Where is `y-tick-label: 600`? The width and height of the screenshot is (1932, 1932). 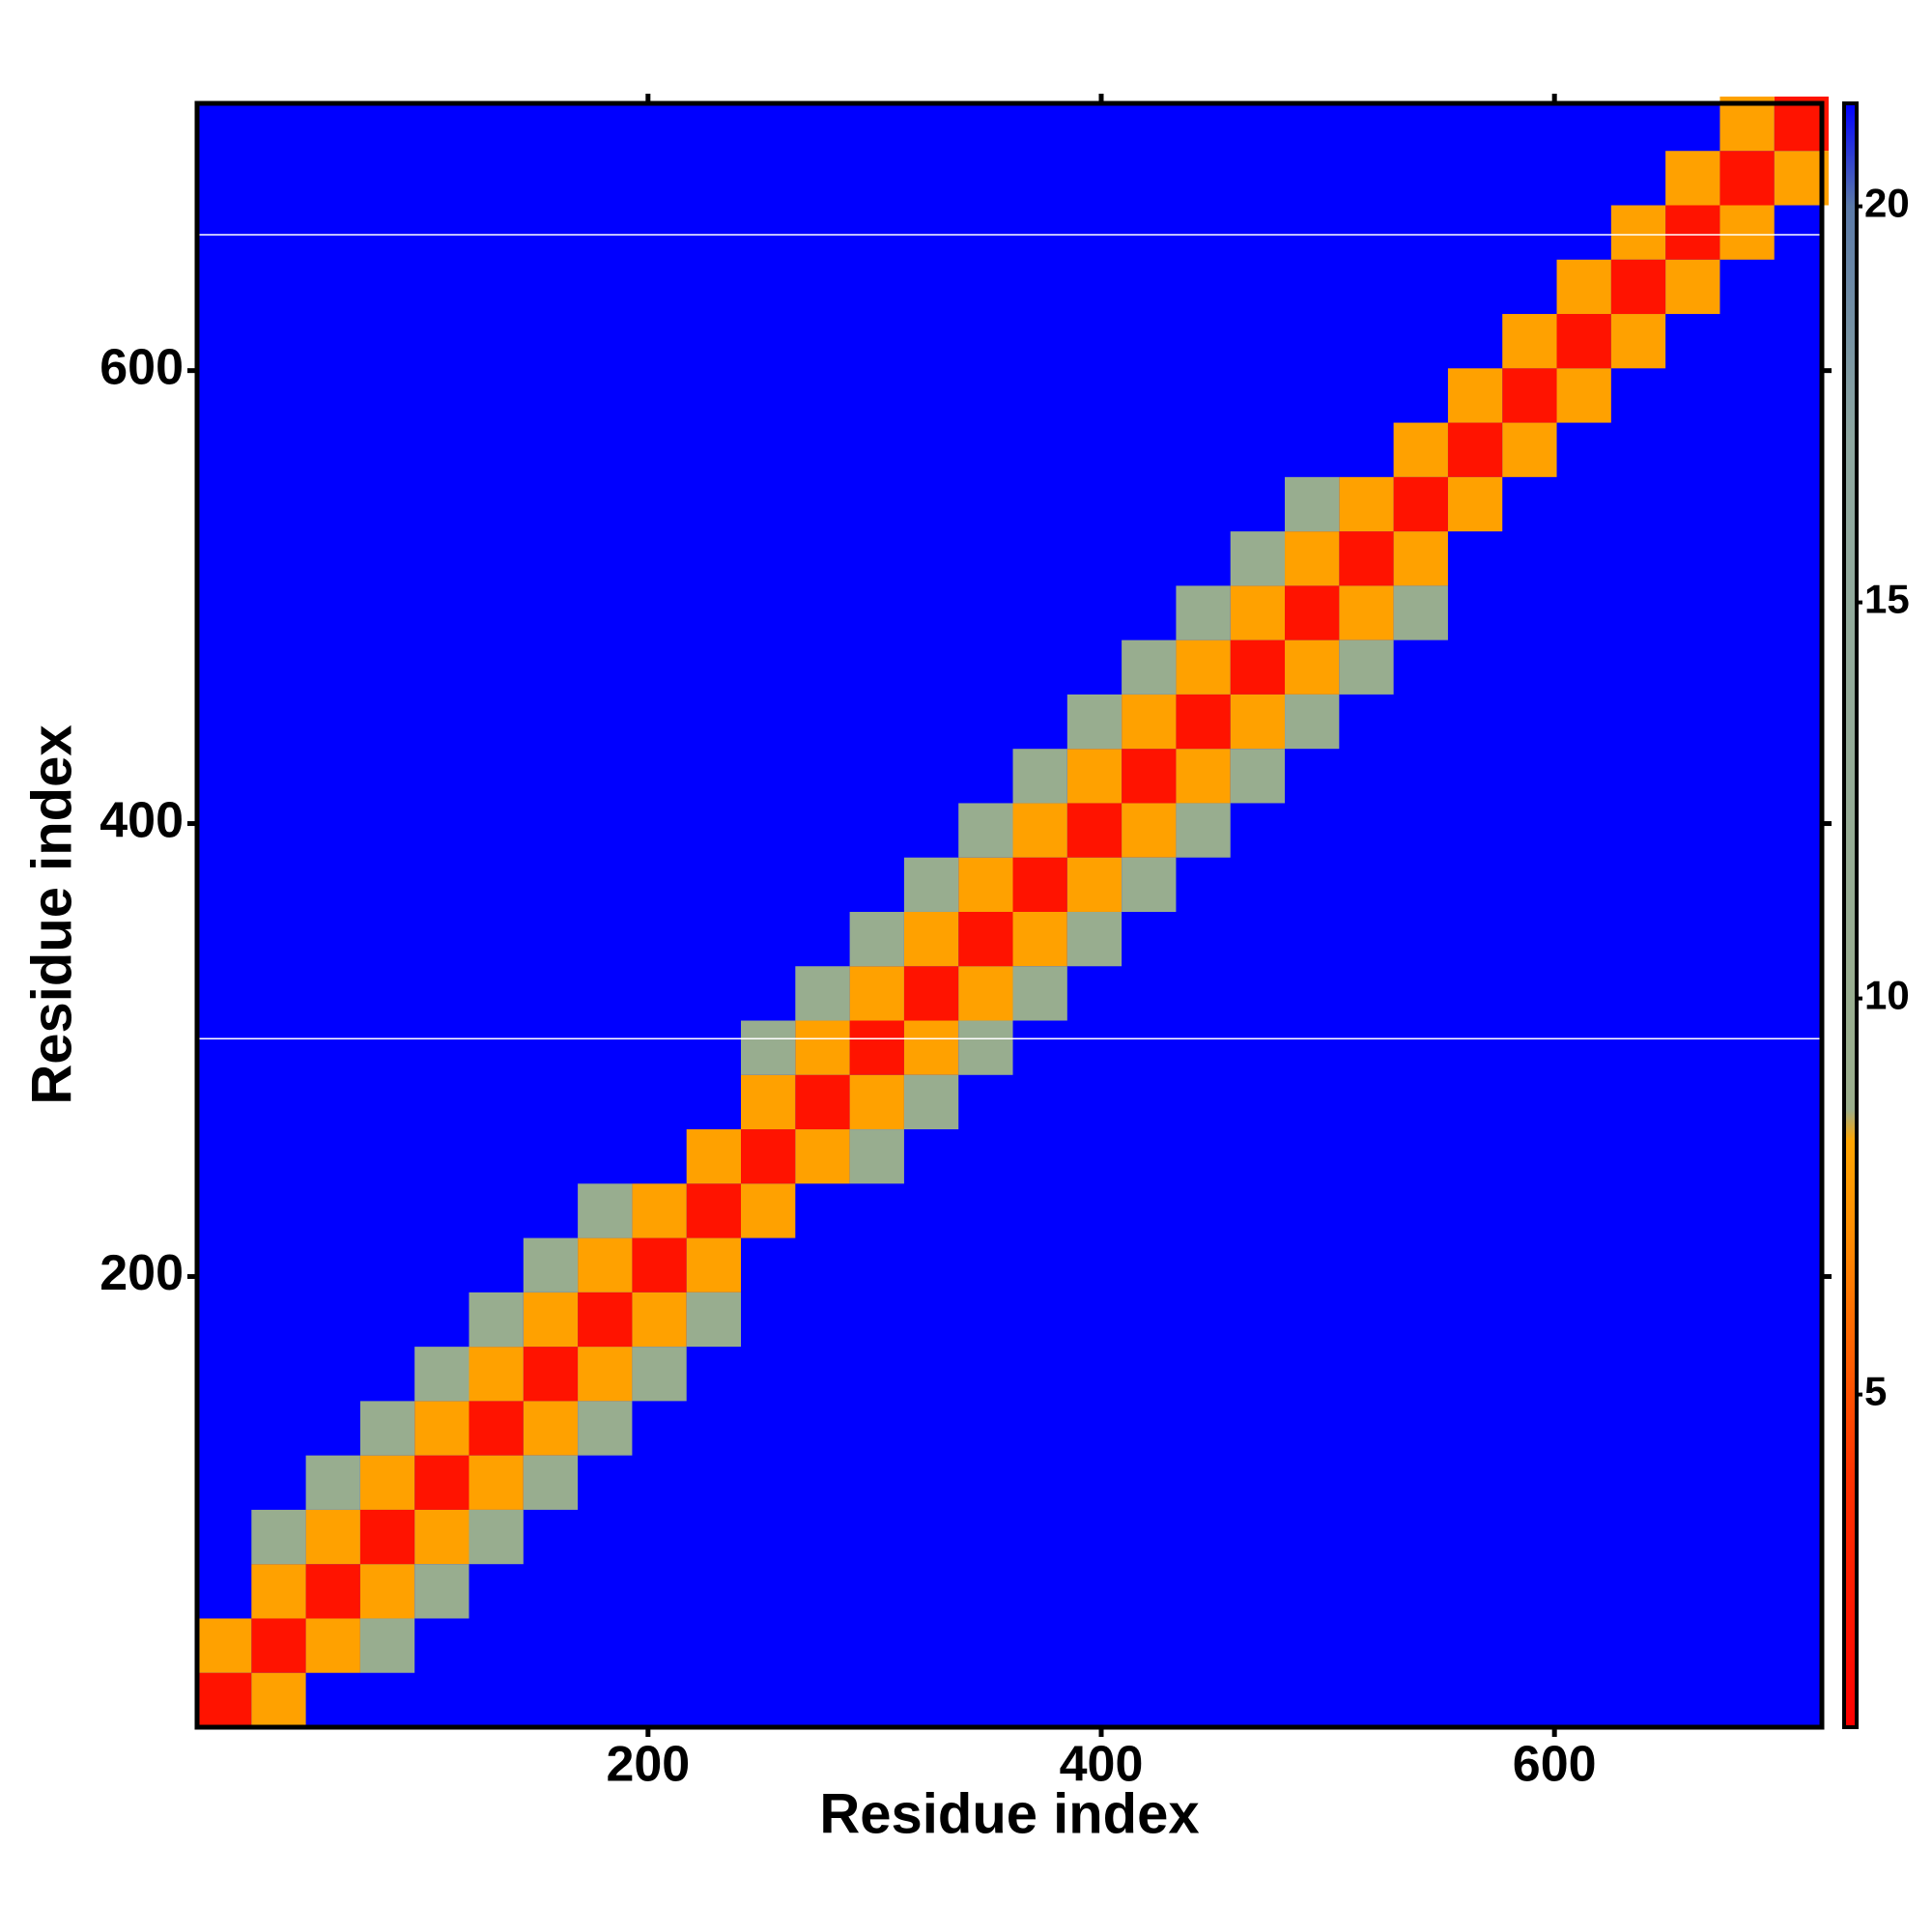 y-tick-label: 600 is located at coordinates (141, 367).